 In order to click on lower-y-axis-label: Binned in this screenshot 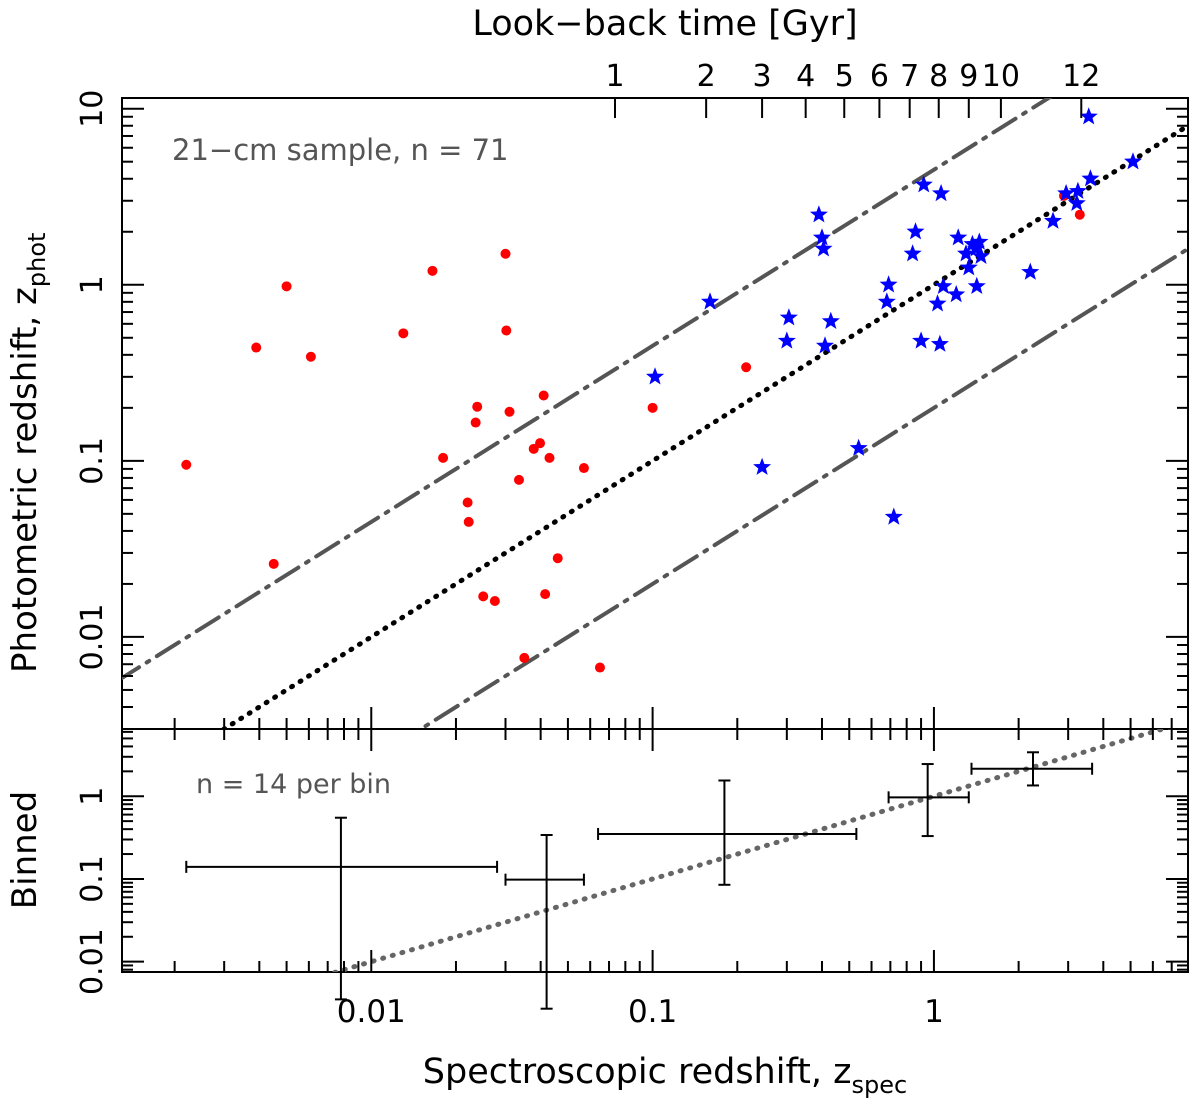, I will do `click(25, 850)`.